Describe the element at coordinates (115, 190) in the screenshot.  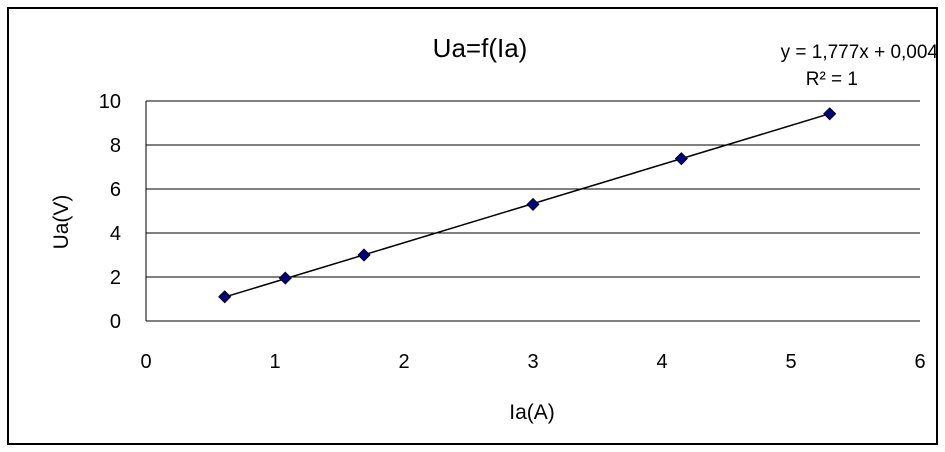
I see `y-tick-label: 6` at that location.